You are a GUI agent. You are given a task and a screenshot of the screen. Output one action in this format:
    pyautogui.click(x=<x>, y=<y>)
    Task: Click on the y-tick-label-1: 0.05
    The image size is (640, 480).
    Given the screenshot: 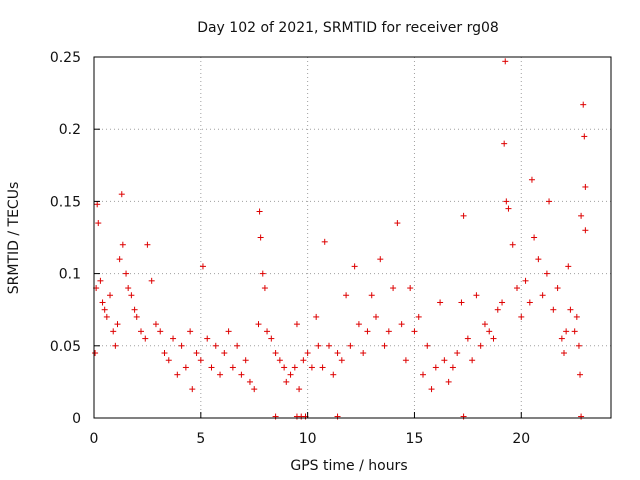 What is the action you would take?
    pyautogui.click(x=65, y=347)
    